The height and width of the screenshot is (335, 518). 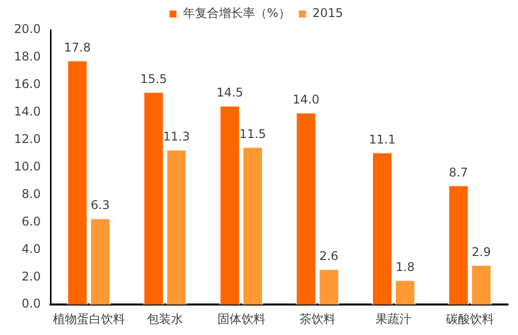 What do you see at coordinates (165, 319) in the screenshot?
I see `x-tick-label: 包装水` at bounding box center [165, 319].